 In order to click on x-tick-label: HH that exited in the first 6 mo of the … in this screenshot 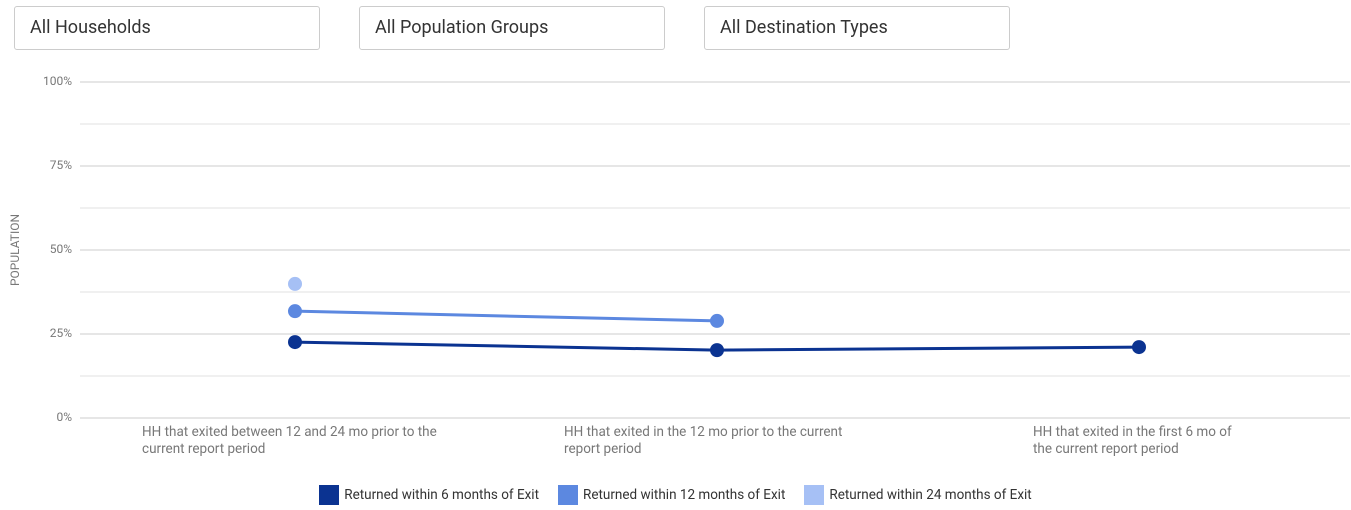, I will do `click(1132, 440)`.